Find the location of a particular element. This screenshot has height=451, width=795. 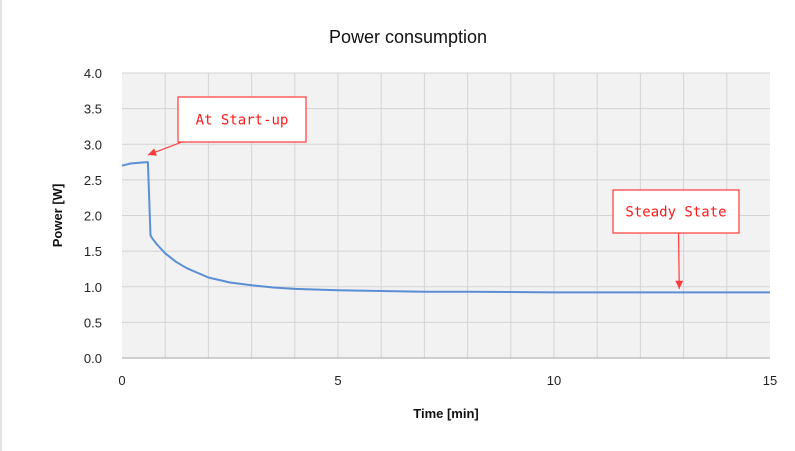

y-tick-label: 1.5 is located at coordinates (93, 251).